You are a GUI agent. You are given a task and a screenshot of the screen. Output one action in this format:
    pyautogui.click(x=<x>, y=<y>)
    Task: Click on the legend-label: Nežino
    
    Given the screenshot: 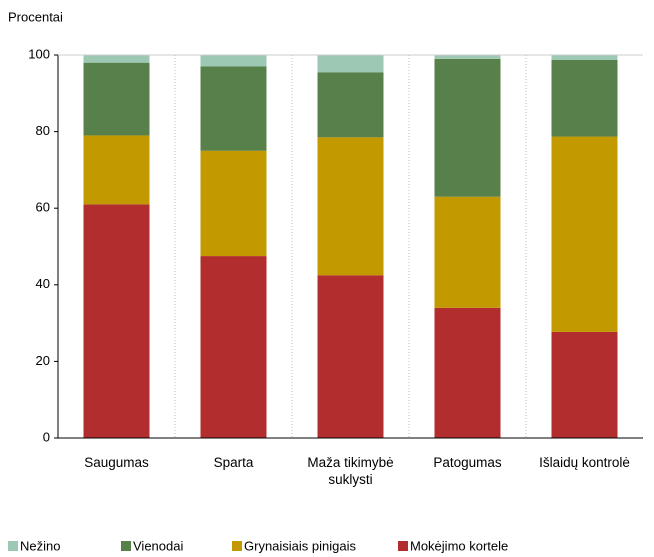 What is the action you would take?
    pyautogui.click(x=40, y=545)
    